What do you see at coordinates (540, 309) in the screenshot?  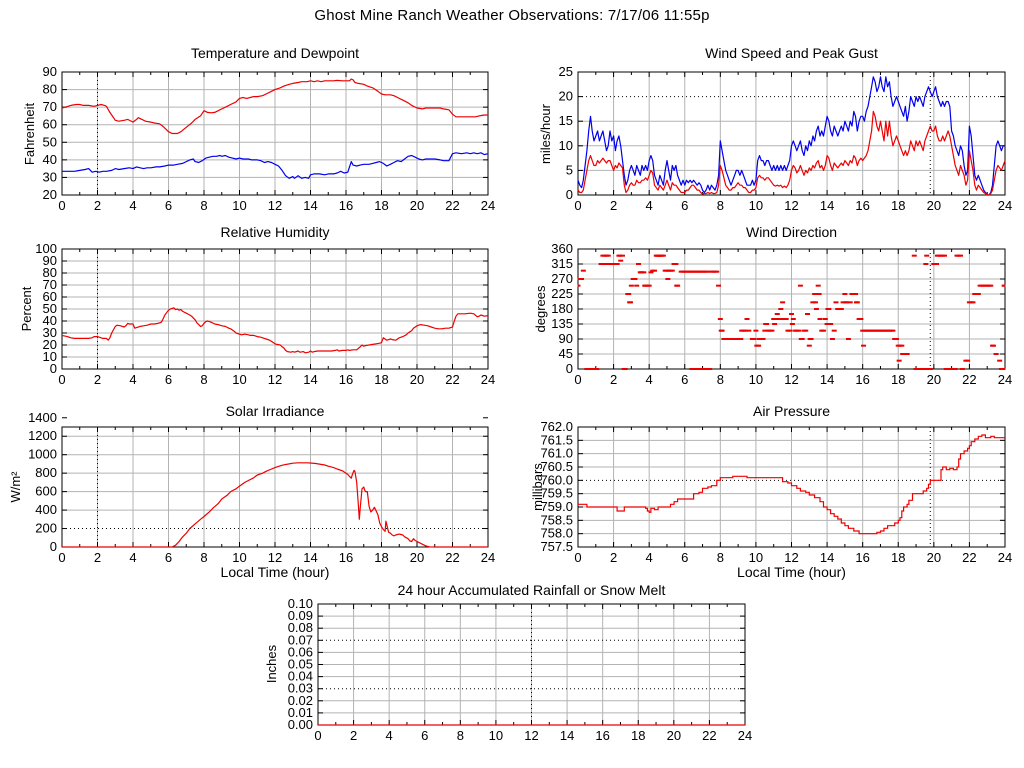 I see `y-axis-label-degrees: degrees` at bounding box center [540, 309].